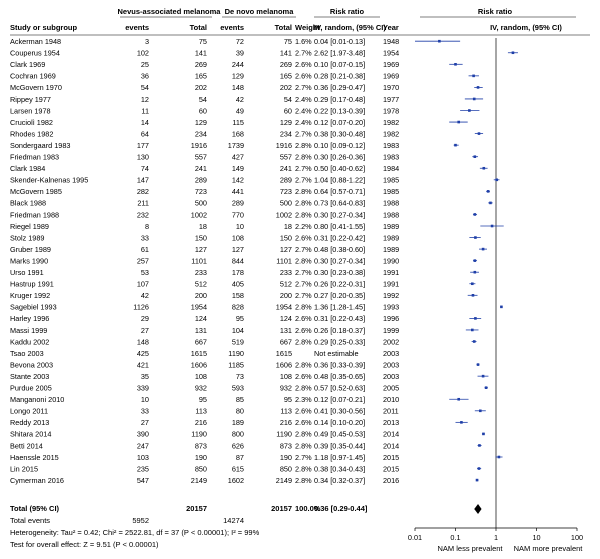 This screenshot has width=600, height=559. I want to click on rr-left-header: Risk ratio, so click(347, 11).